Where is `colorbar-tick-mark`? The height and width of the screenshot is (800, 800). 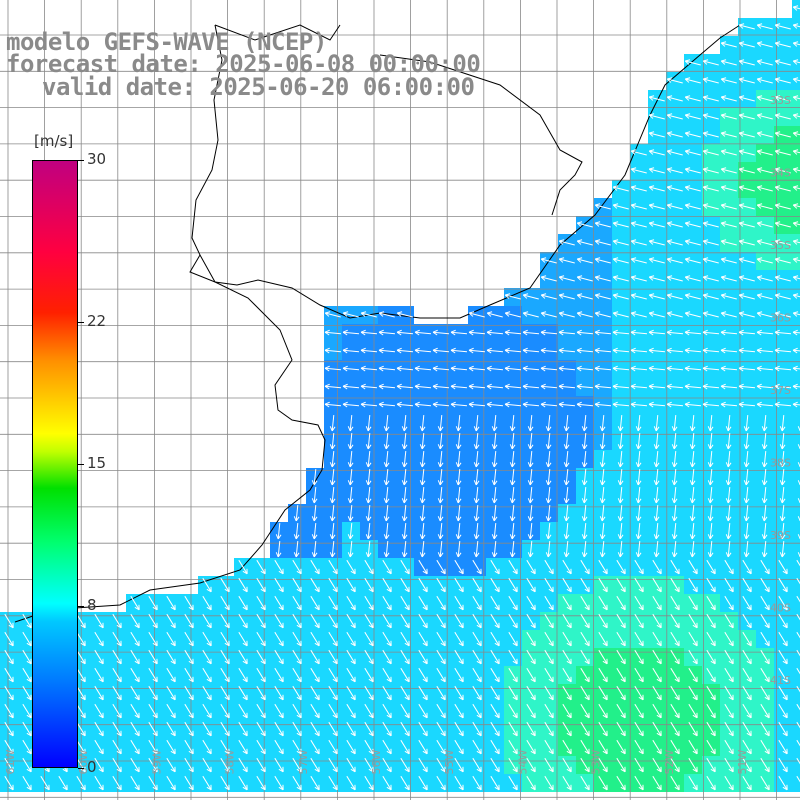
colorbar-tick-mark is located at coordinates (81, 464).